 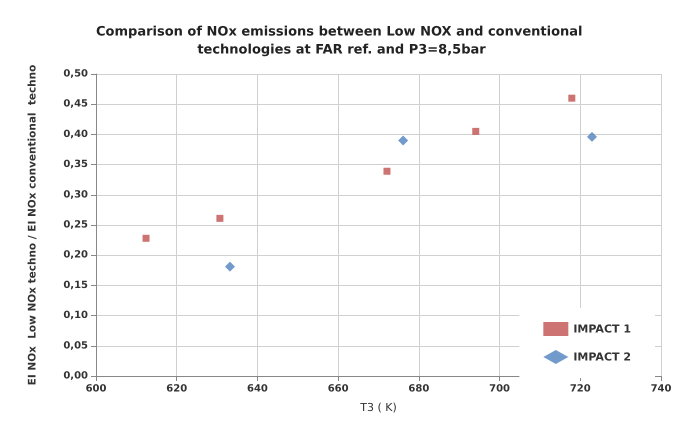 What do you see at coordinates (661, 389) in the screenshot?
I see `x-tick-label: 740` at bounding box center [661, 389].